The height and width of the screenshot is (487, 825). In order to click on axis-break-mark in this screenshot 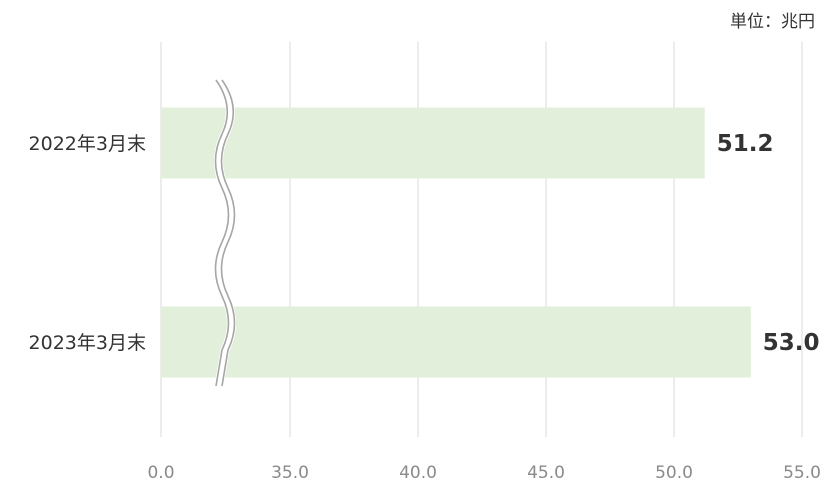, I will do `click(225, 232)`.